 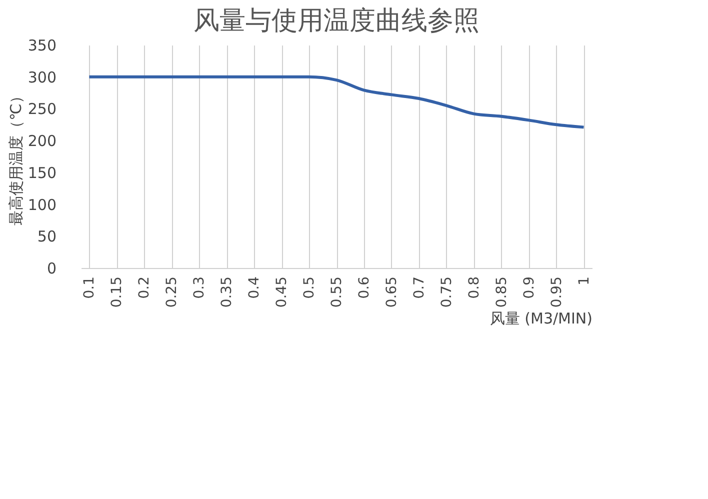 What do you see at coordinates (117, 292) in the screenshot?
I see `x-tick-label: 0.15` at bounding box center [117, 292].